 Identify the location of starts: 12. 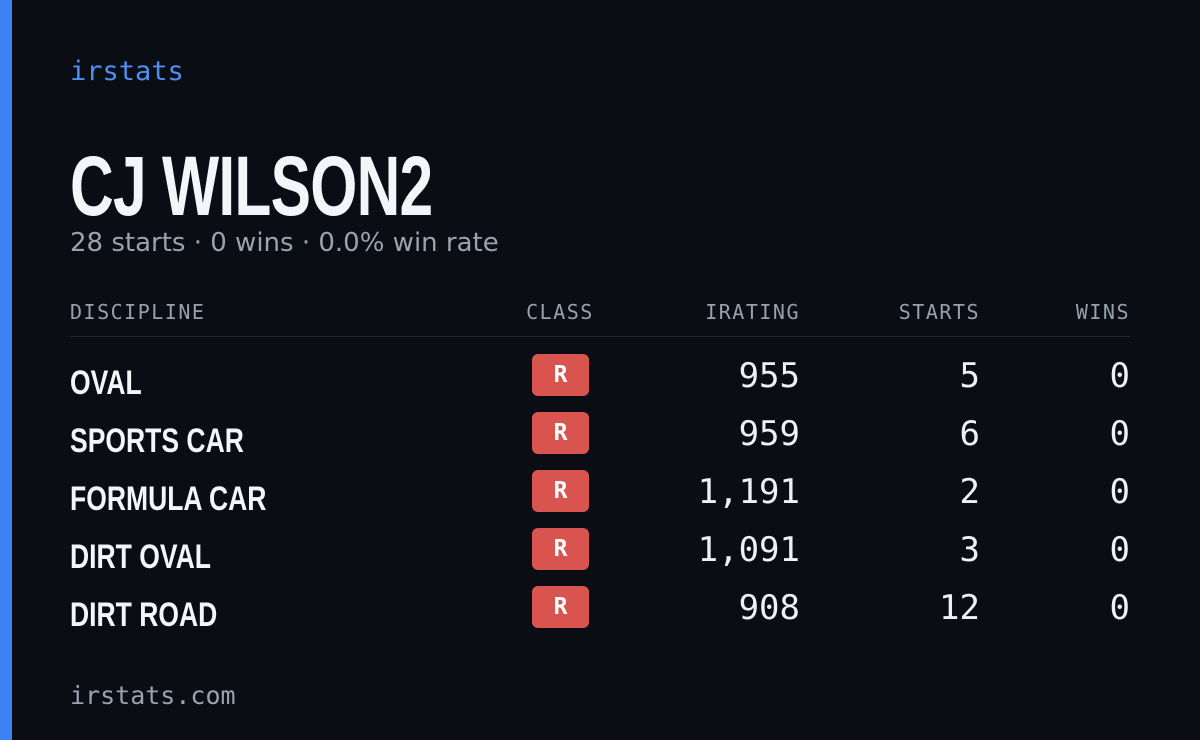
(959, 608).